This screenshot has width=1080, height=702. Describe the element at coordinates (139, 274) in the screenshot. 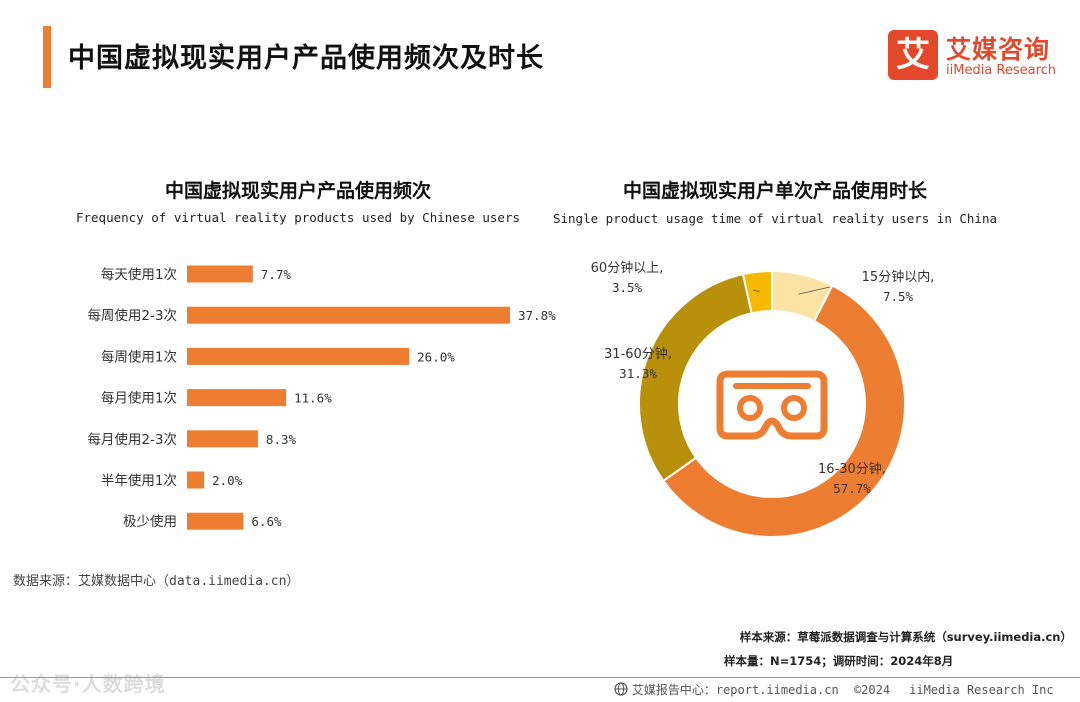

I see `bar-category-label: 每天使用1次` at that location.